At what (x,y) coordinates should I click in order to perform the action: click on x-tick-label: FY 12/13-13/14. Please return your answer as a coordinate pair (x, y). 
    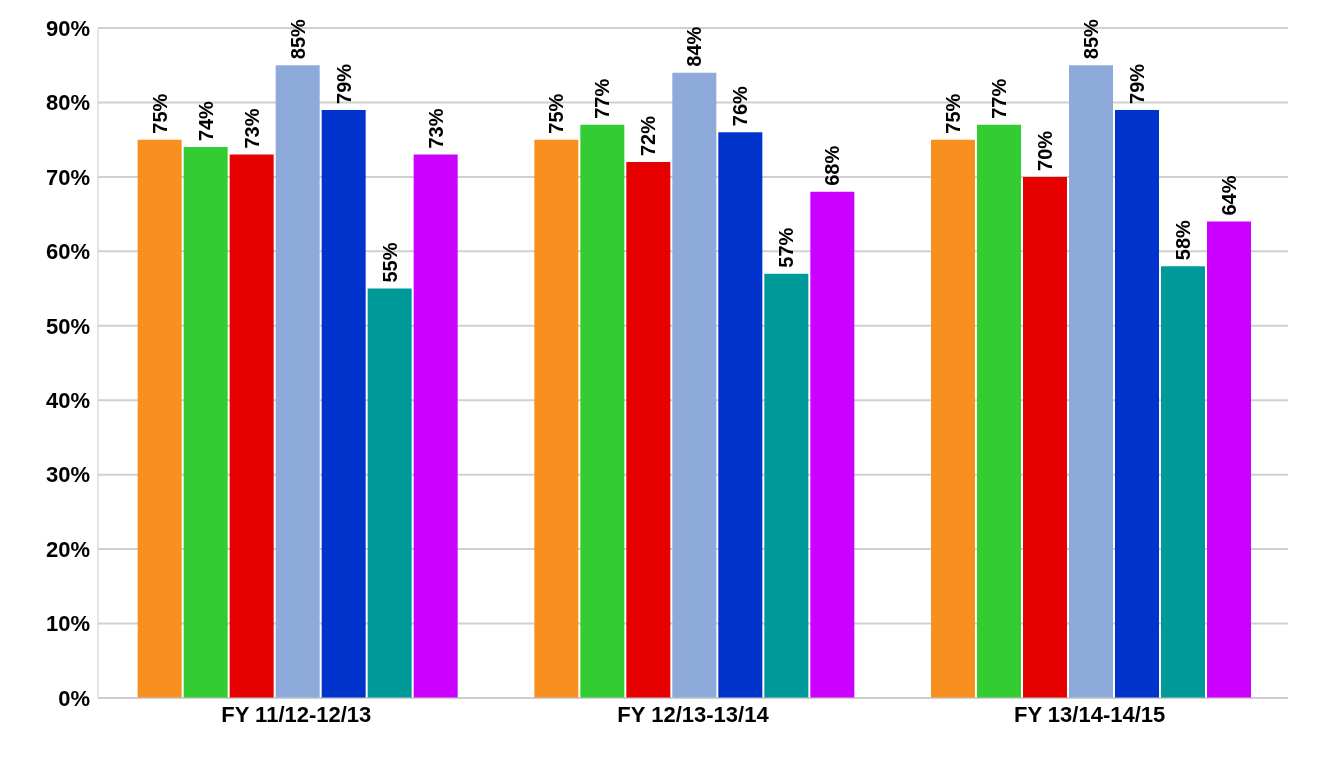
    Looking at the image, I should click on (693, 714).